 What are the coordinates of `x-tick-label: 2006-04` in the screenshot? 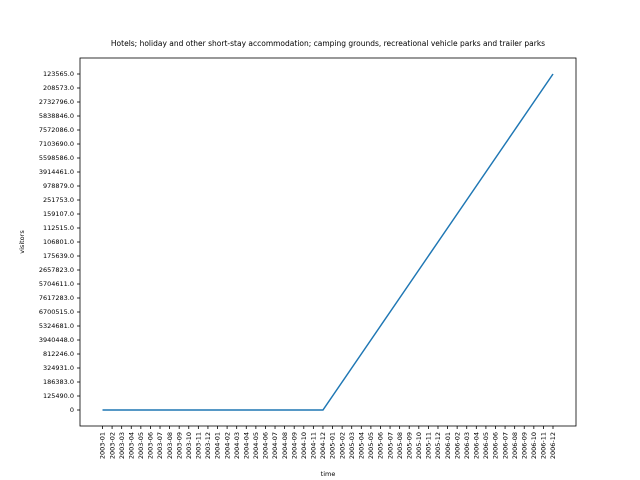 It's located at (477, 445).